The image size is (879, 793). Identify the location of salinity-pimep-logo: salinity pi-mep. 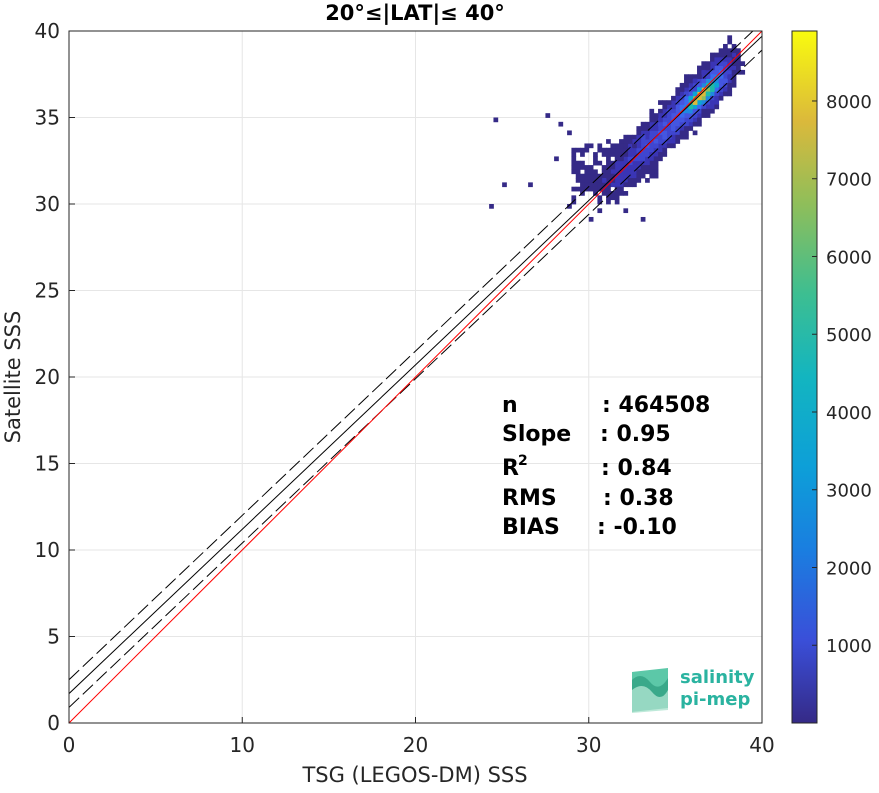
(693, 690).